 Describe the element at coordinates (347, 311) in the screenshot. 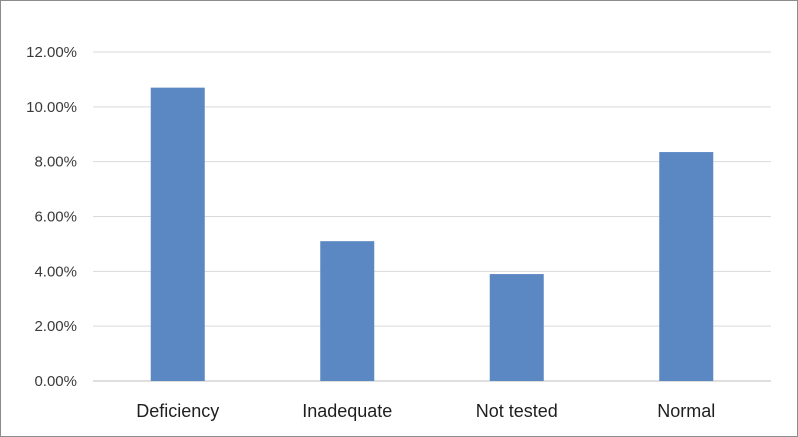

I see `bar-inadequate` at that location.